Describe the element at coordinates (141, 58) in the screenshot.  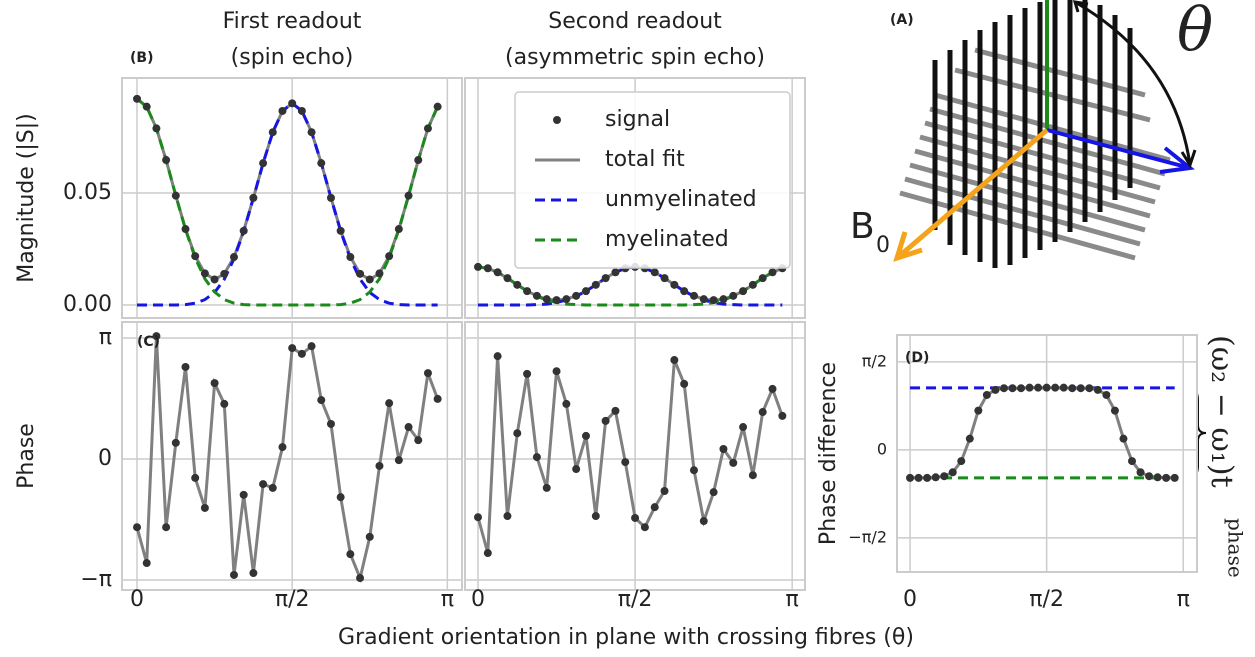
I see `panel-label: (B)` at that location.